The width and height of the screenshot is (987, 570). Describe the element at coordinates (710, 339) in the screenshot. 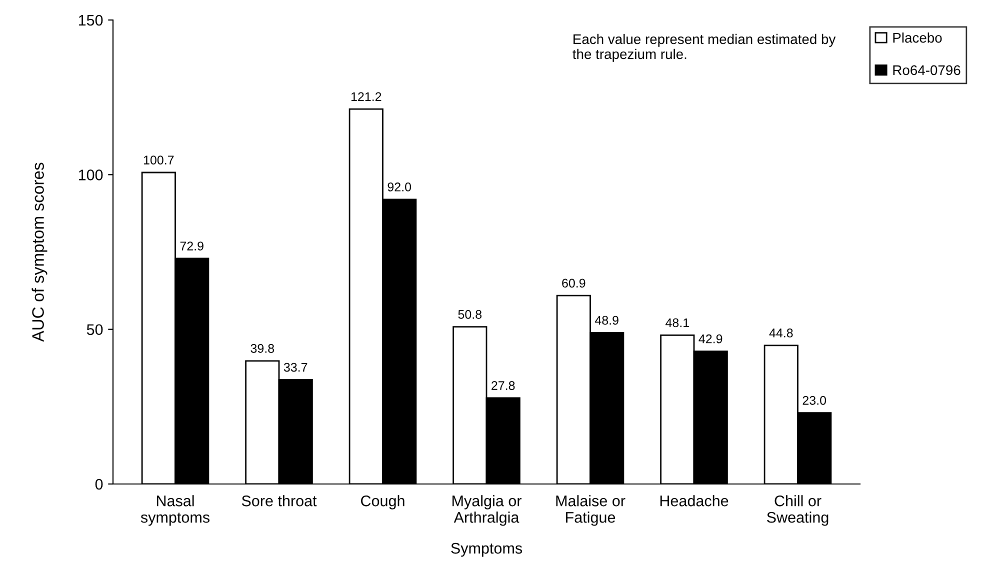

I see `data-label: 42.9` at that location.